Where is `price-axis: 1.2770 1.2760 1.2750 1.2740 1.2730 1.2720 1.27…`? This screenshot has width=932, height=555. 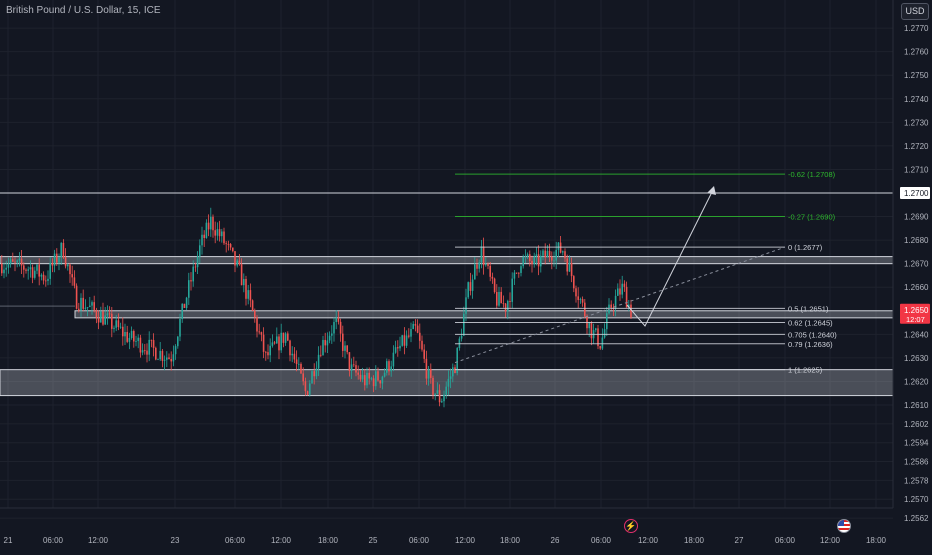
price-axis: 1.2770 1.2760 1.2750 1.2740 1.2730 1.2720 1.27… is located at coordinates (912, 275).